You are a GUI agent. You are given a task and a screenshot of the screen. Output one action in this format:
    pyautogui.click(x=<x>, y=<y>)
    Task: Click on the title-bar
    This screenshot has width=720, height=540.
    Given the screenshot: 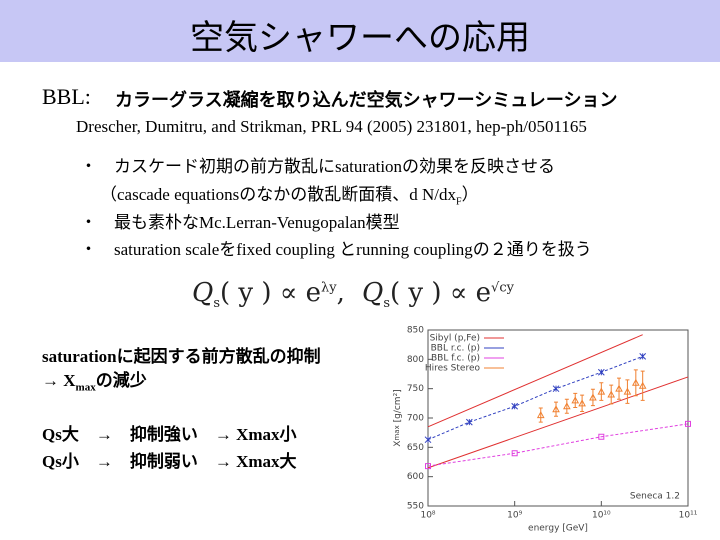 What is the action you would take?
    pyautogui.click(x=360, y=31)
    